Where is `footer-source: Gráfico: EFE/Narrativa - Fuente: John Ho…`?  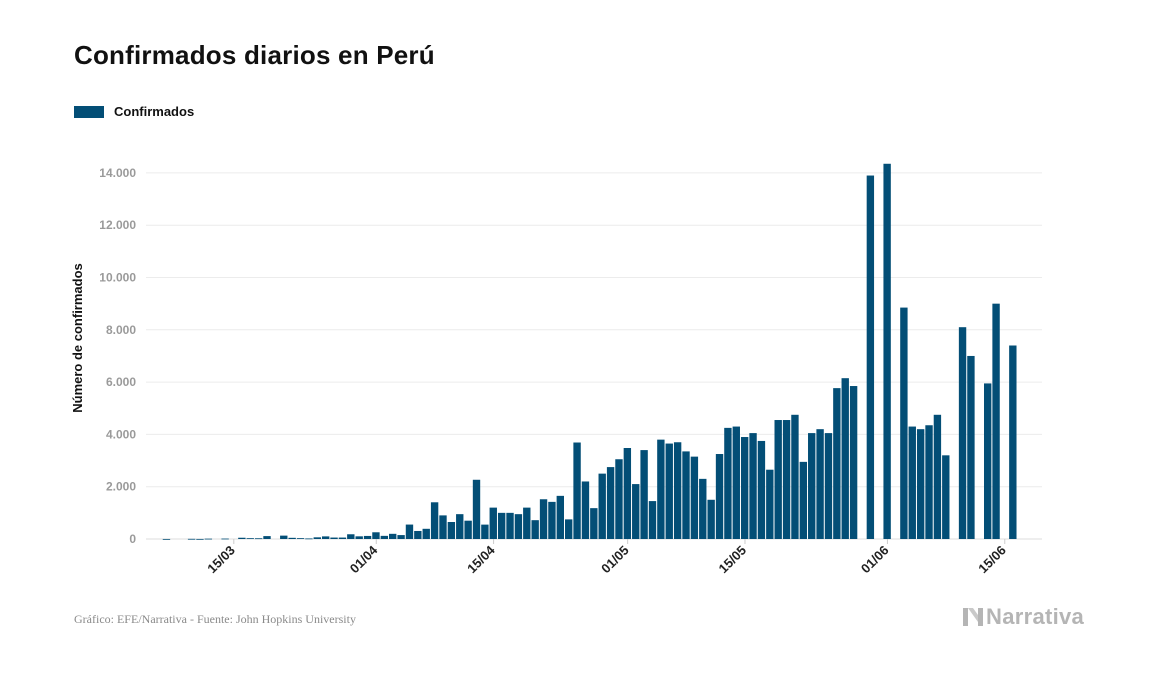 footer-source: Gráfico: EFE/Narrativa - Fuente: John Ho… is located at coordinates (215, 619).